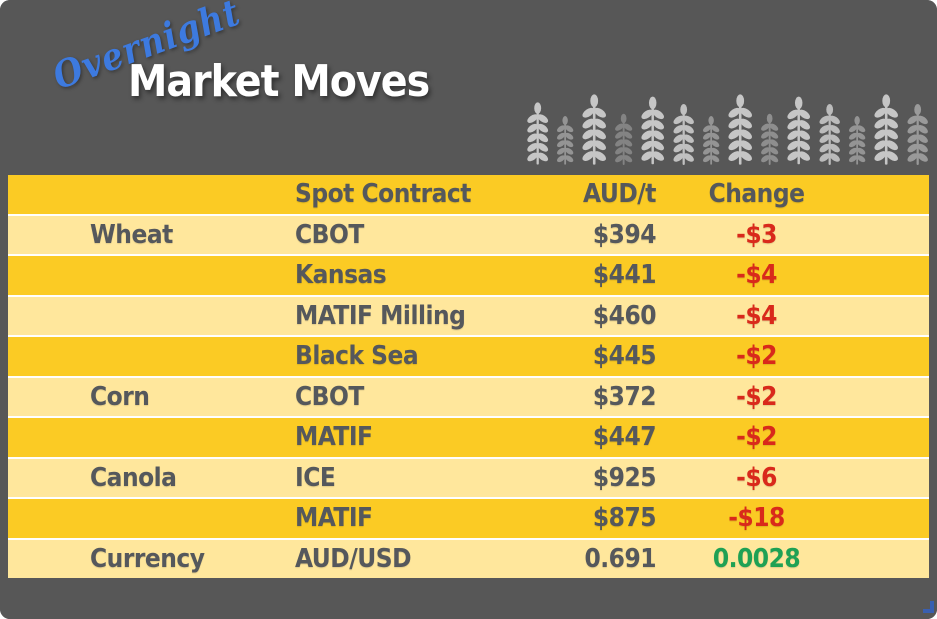  What do you see at coordinates (624, 518) in the screenshot?
I see `price-cell: $875` at bounding box center [624, 518].